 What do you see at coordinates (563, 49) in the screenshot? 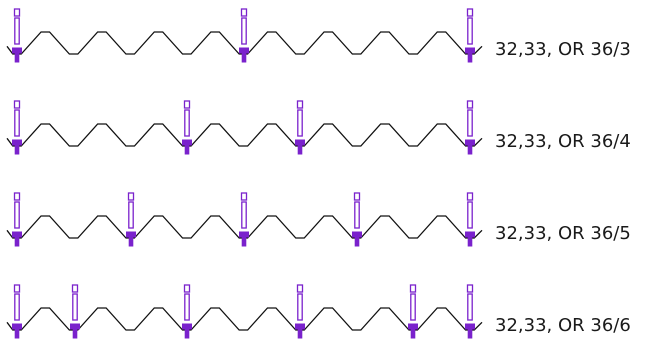
I see `row-label: 32,33, OR 36/3` at bounding box center [563, 49].